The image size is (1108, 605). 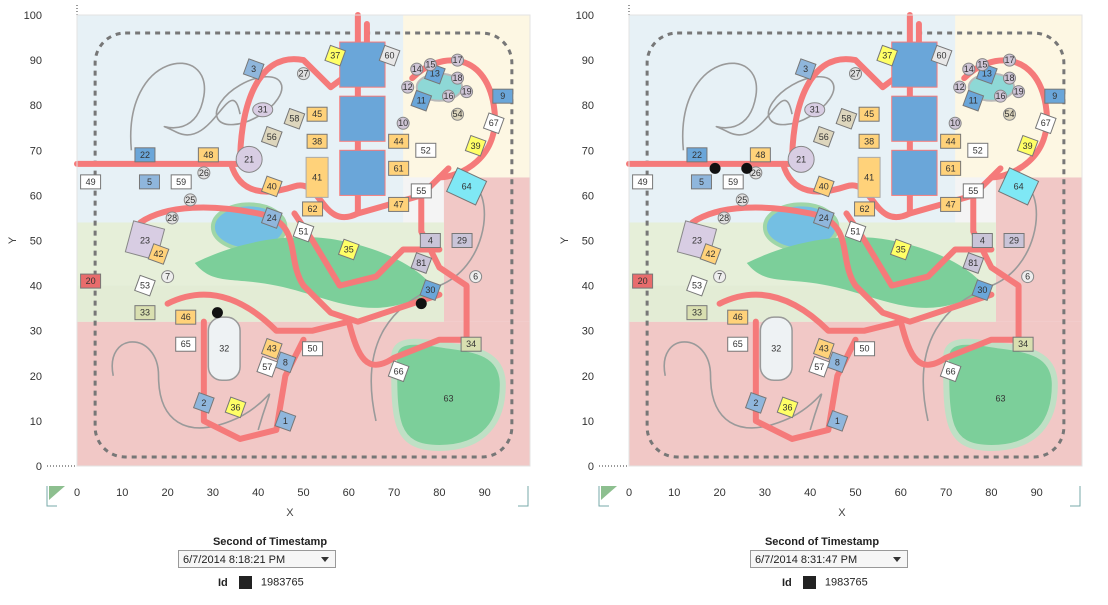 What do you see at coordinates (36, 332) in the screenshot?
I see `y-tick-label: 30` at bounding box center [36, 332].